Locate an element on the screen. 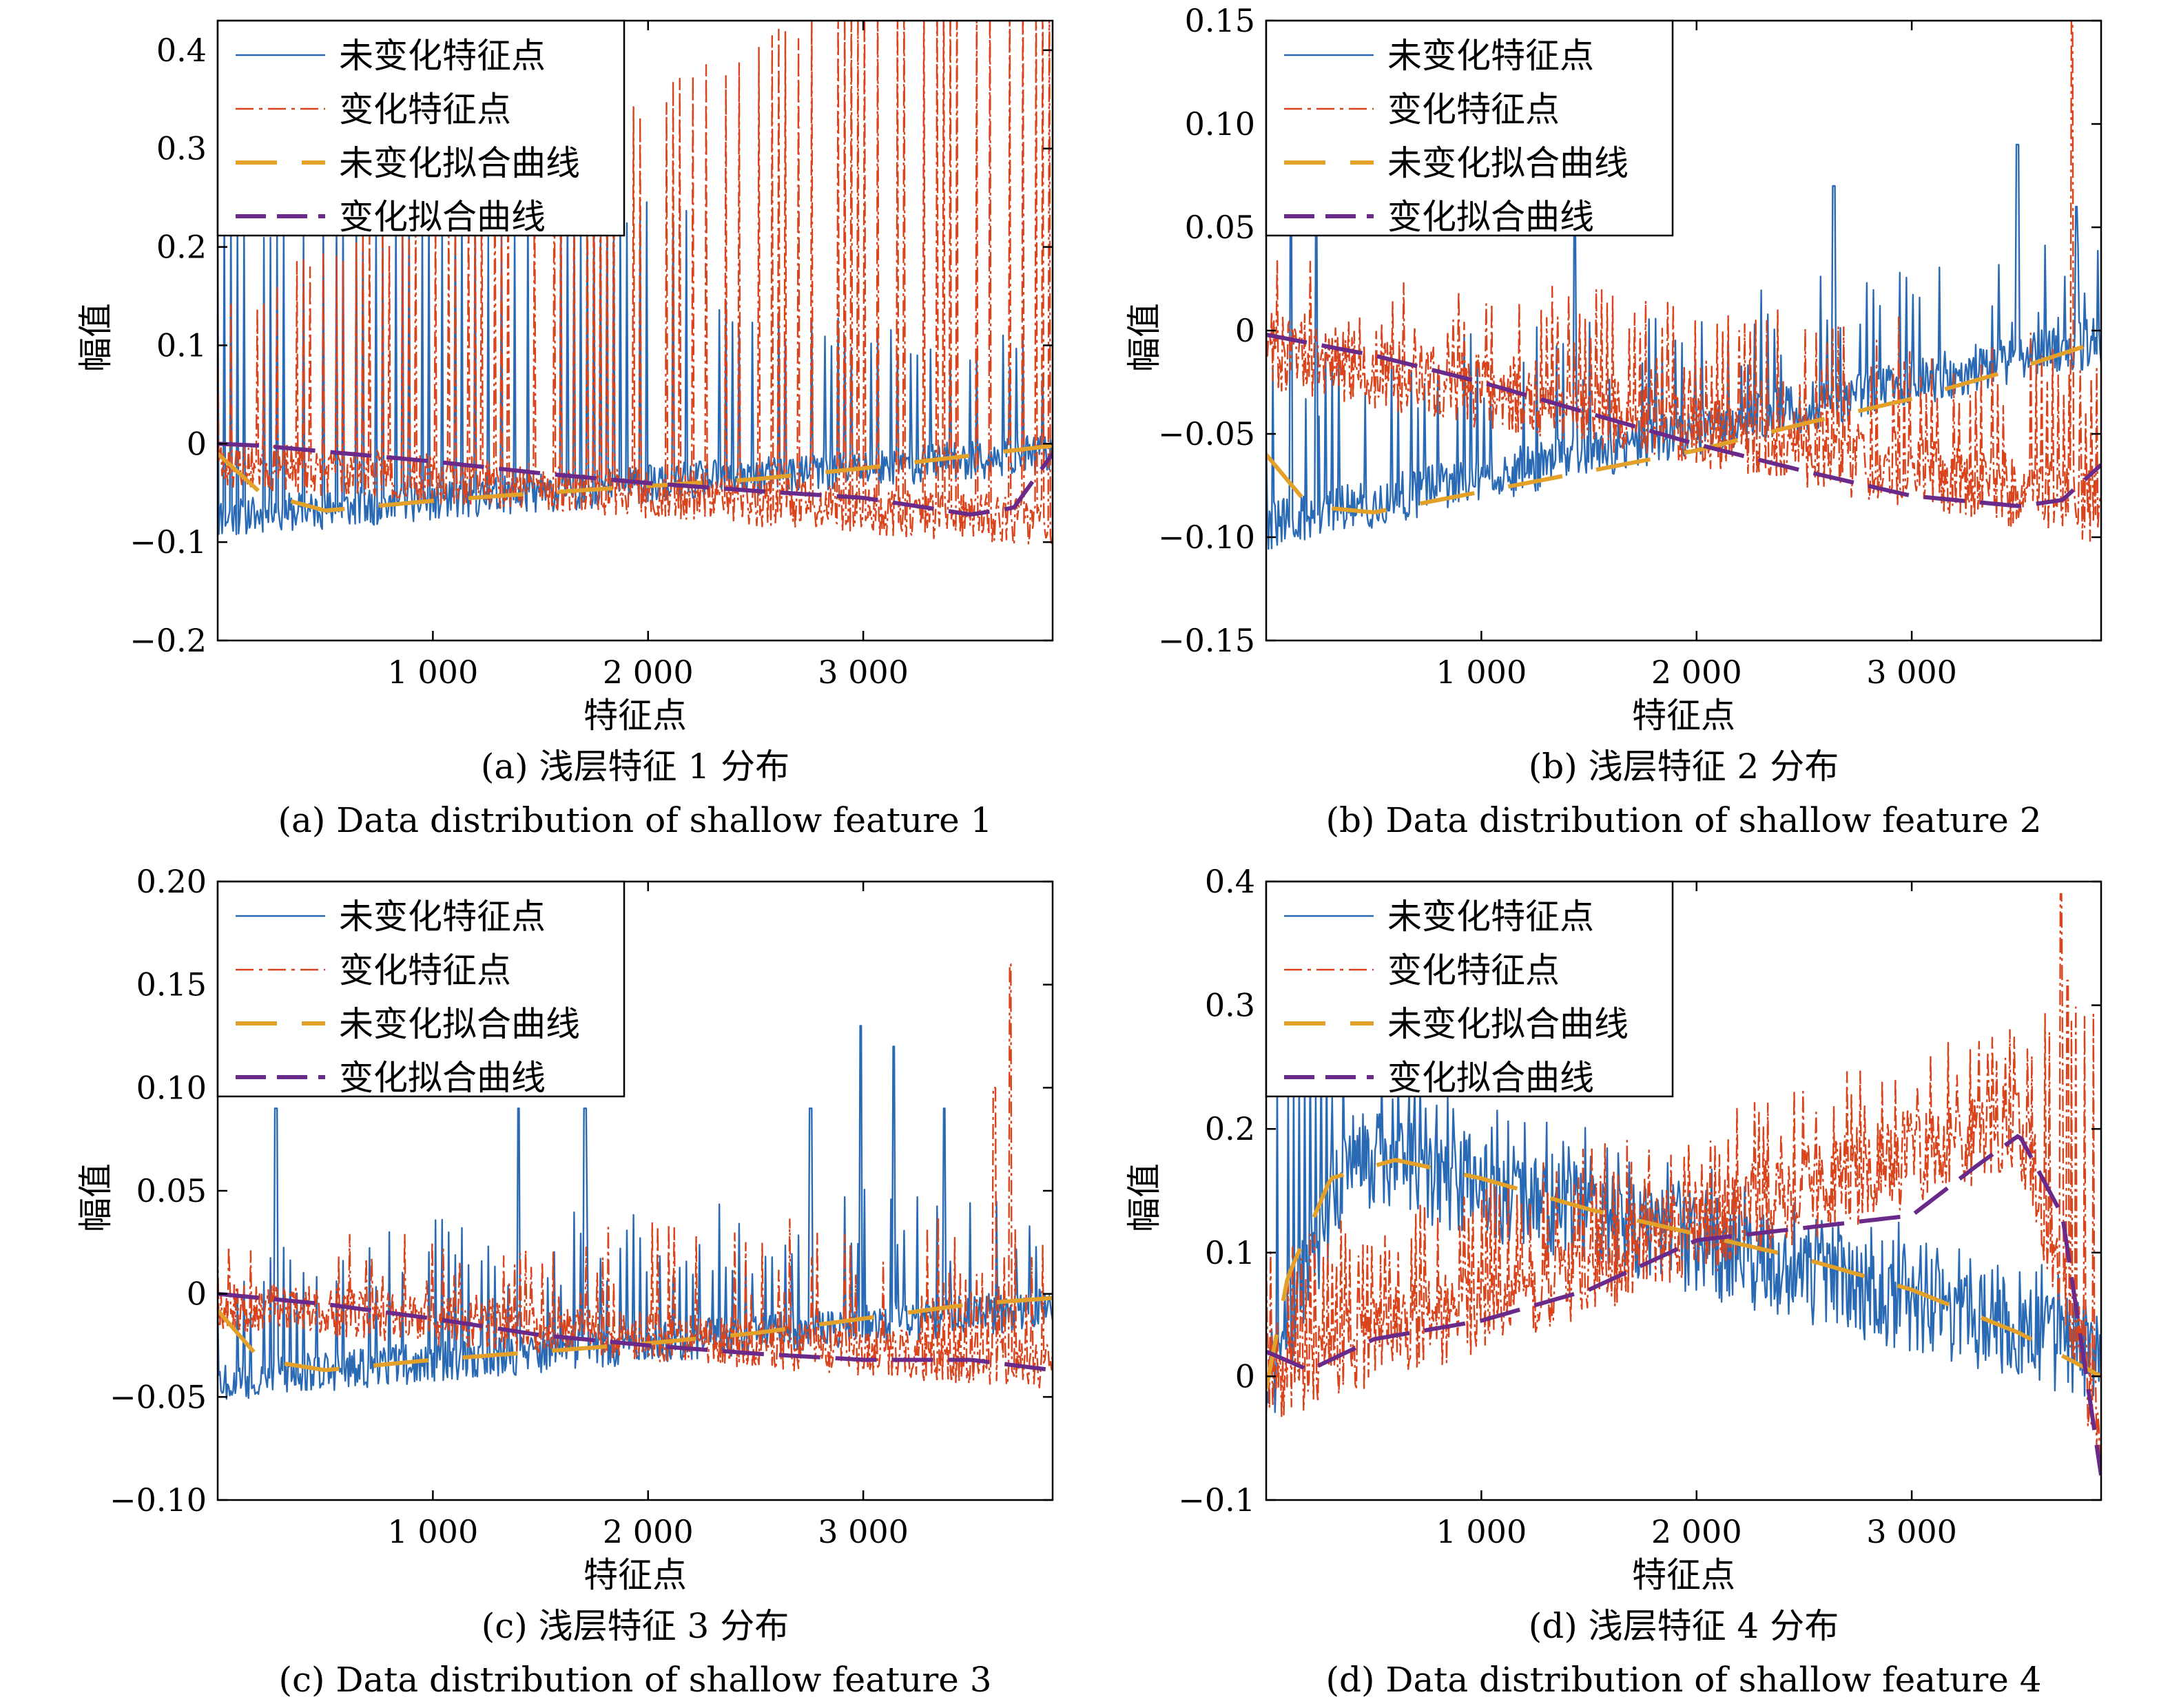 This screenshot has height=1708, width=2170. y-tick-label: −0.15 is located at coordinates (1206, 640).